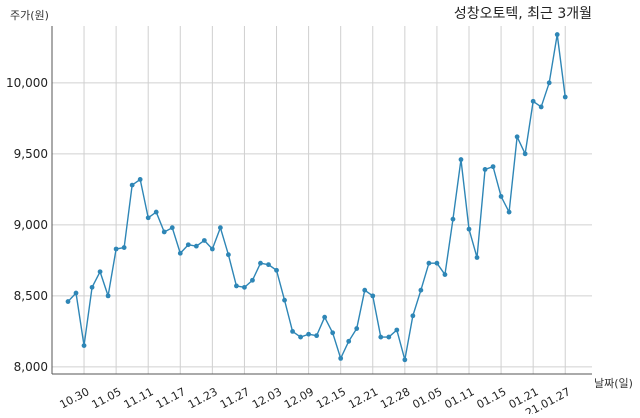 Image resolution: width=640 pixels, height=418 pixels. I want to click on x-tick-label: 12.03, so click(267, 398).